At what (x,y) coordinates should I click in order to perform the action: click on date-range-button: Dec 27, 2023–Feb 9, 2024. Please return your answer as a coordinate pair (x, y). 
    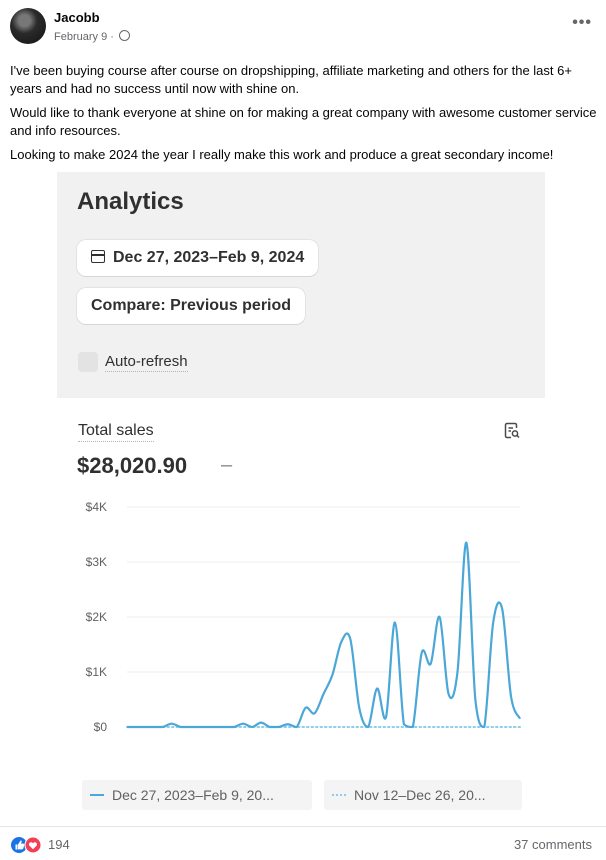
    Looking at the image, I should click on (198, 258).